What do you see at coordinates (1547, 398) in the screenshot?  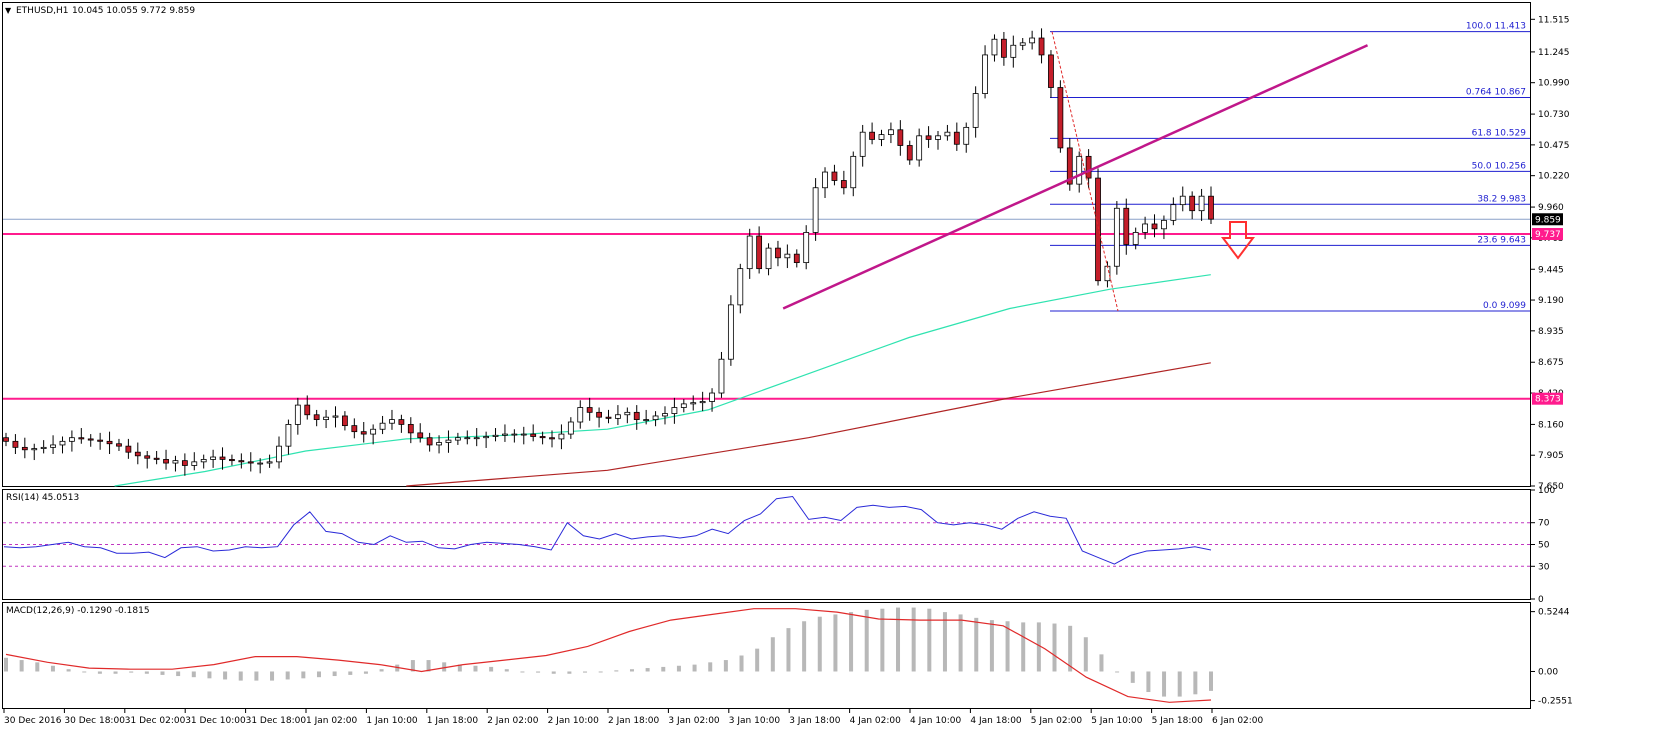 I see `level-price-tag` at bounding box center [1547, 398].